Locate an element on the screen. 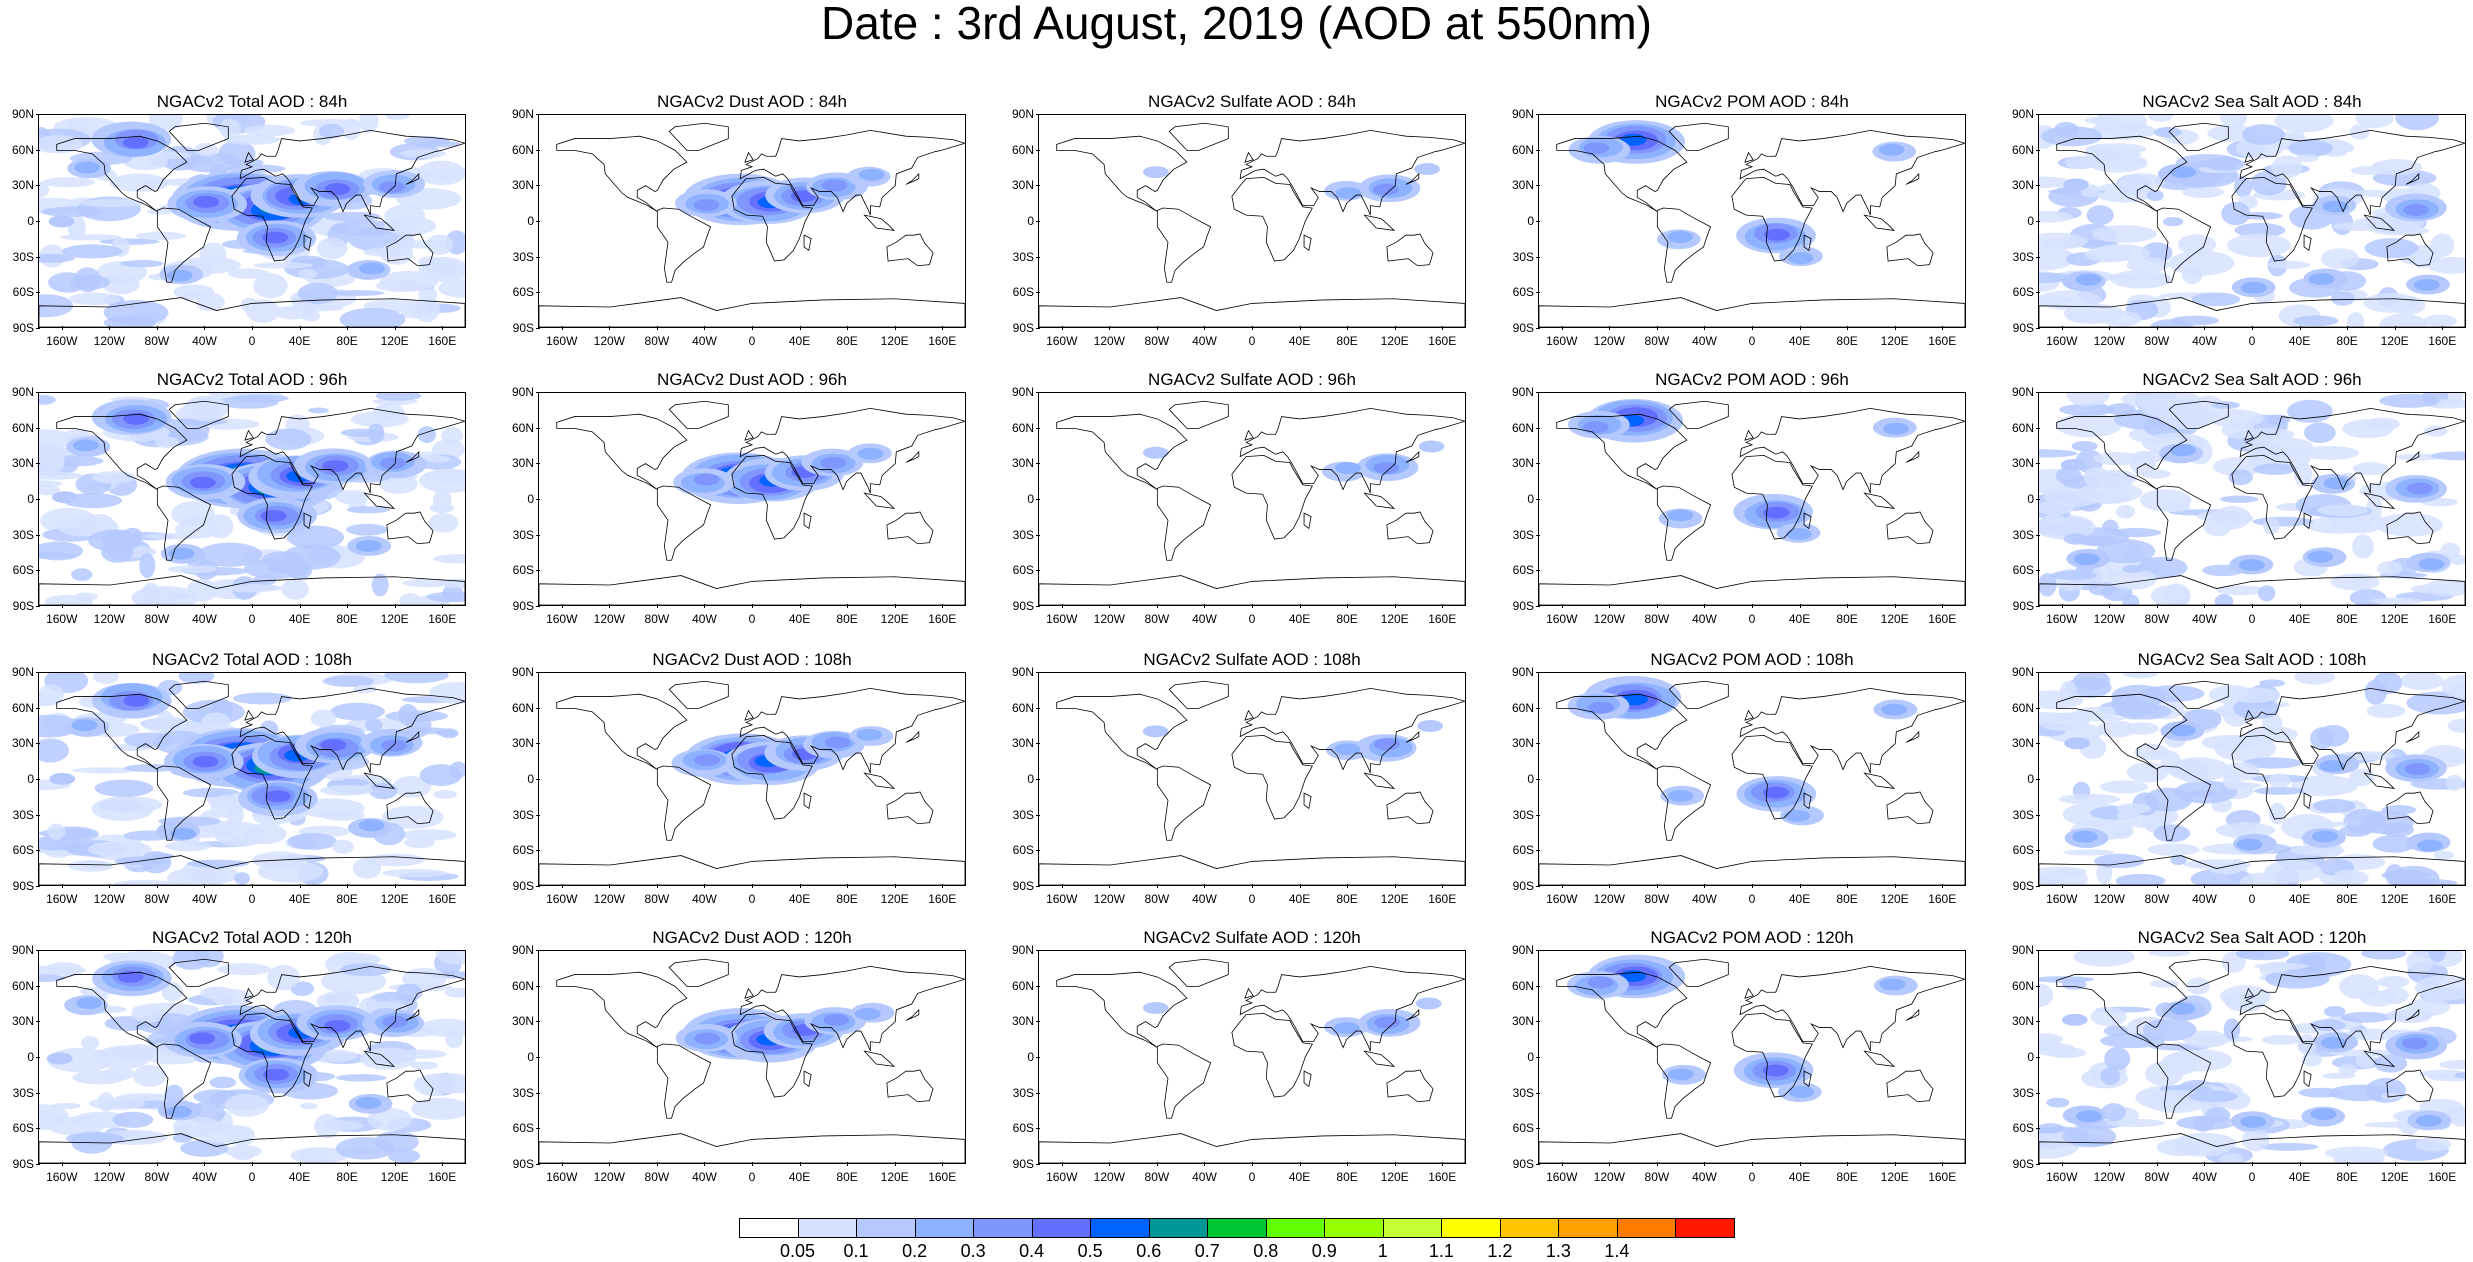 The height and width of the screenshot is (1262, 2473). lat-tick-label: 0 is located at coordinates (1530, 1057).